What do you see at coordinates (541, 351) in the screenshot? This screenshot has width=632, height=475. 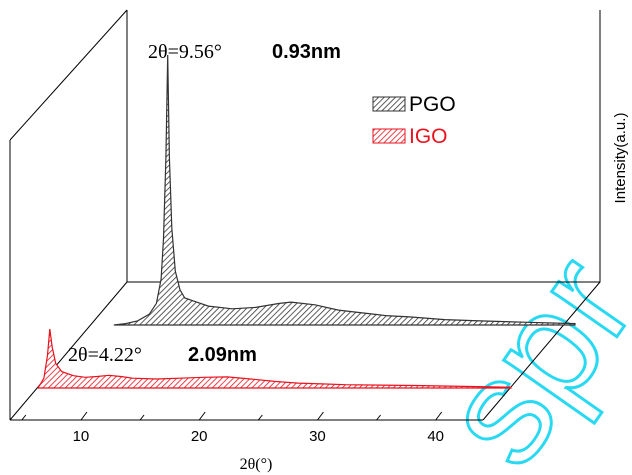 I see `floor-right-edge` at bounding box center [541, 351].